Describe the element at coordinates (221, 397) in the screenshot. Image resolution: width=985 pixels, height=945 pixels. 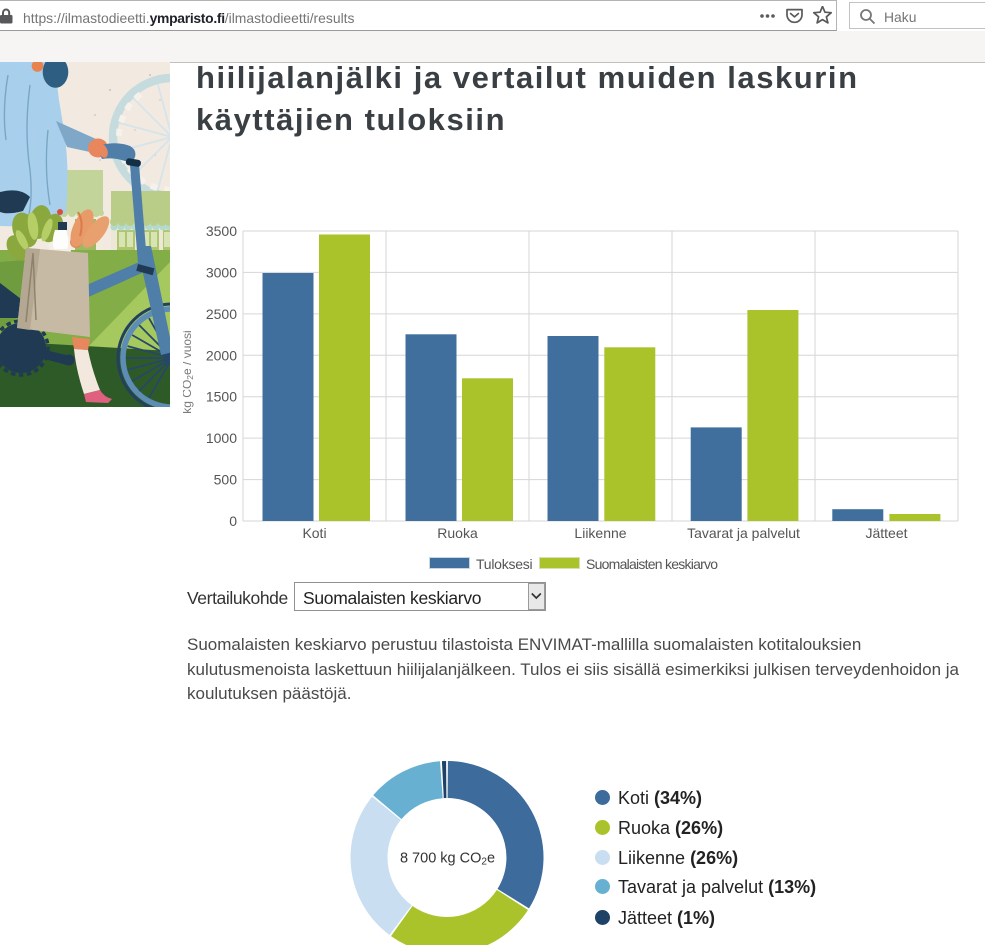
I see `svg-text: 1500` at that location.